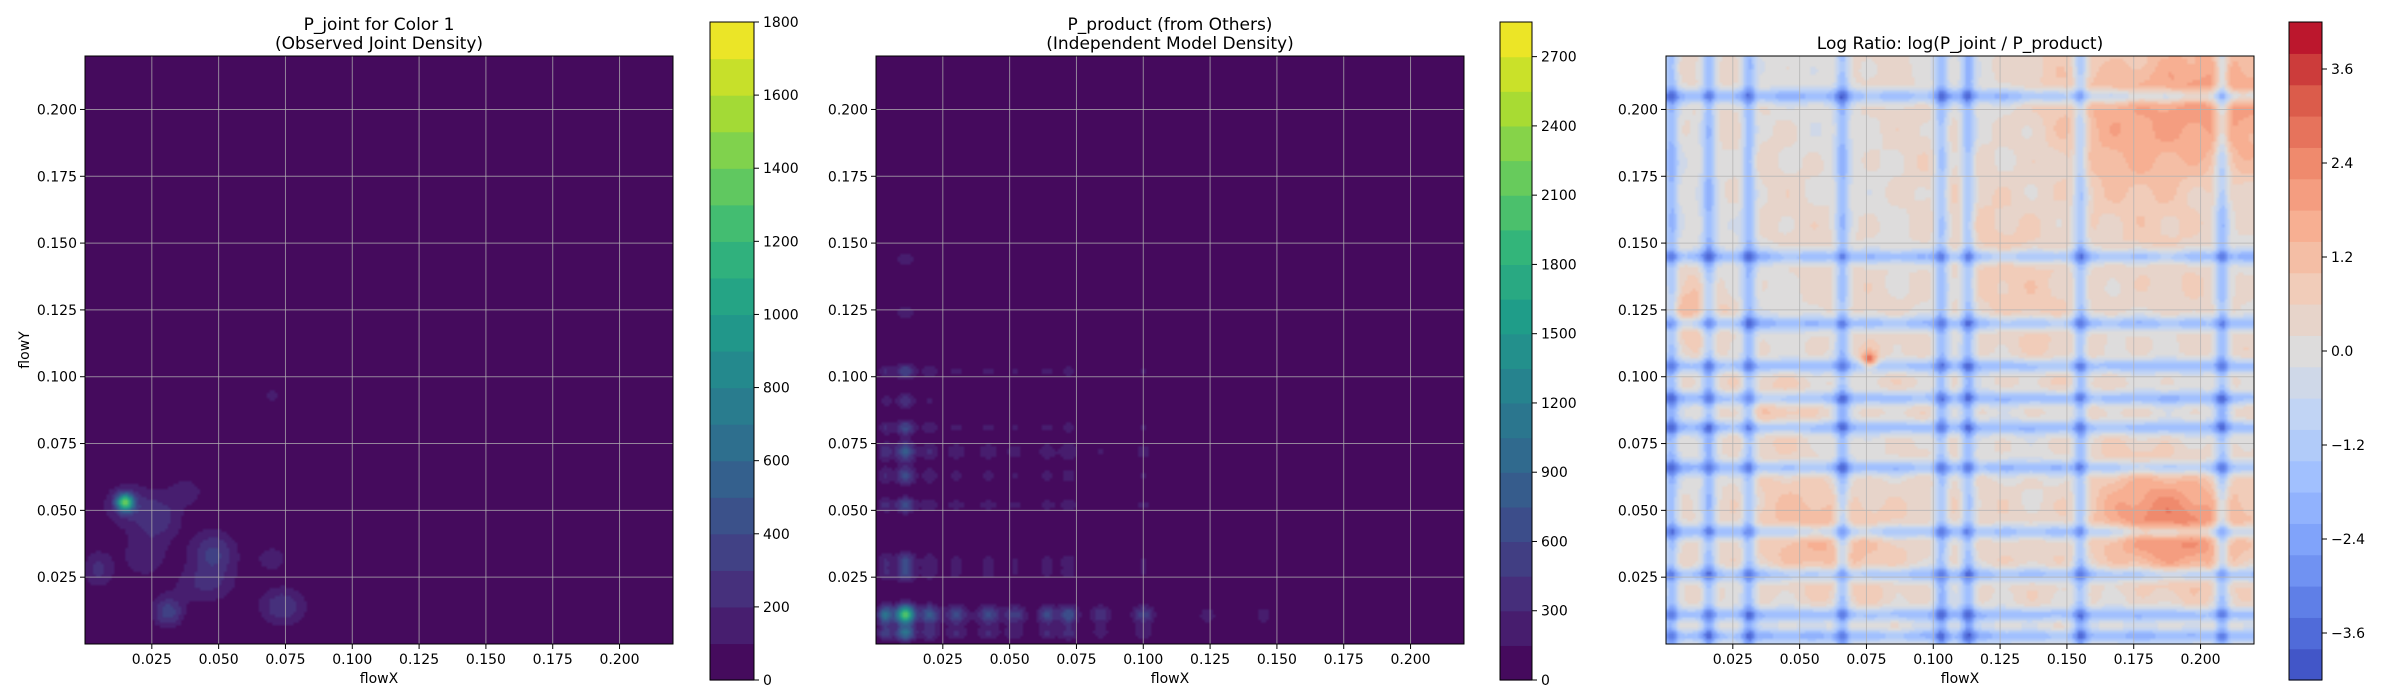  What do you see at coordinates (1559, 196) in the screenshot?
I see `colorbar-tick-label: 2100` at bounding box center [1559, 196].